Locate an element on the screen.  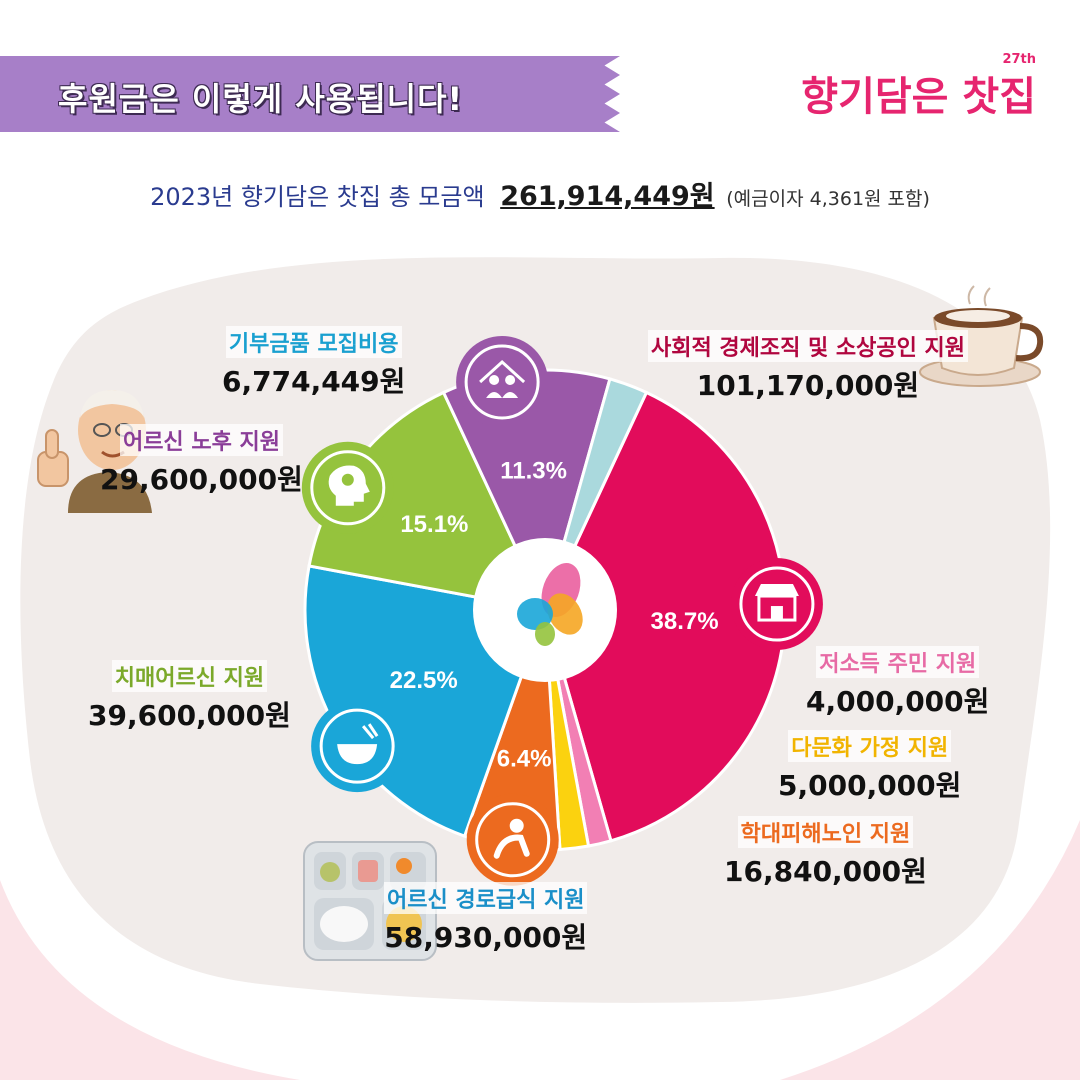
label-elderly-retirement-name: 어르신 노후 지원 is located at coordinates (201, 440).